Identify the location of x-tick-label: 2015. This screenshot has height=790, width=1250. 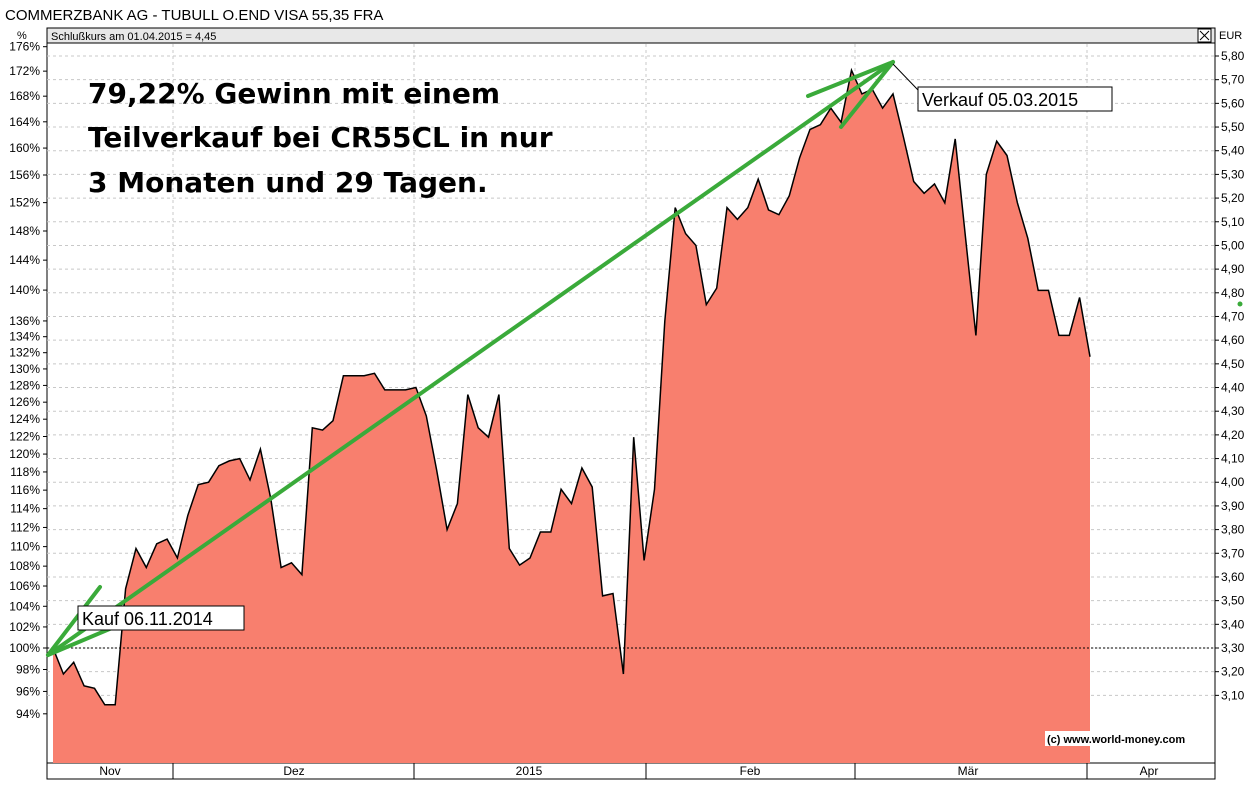
(529, 771).